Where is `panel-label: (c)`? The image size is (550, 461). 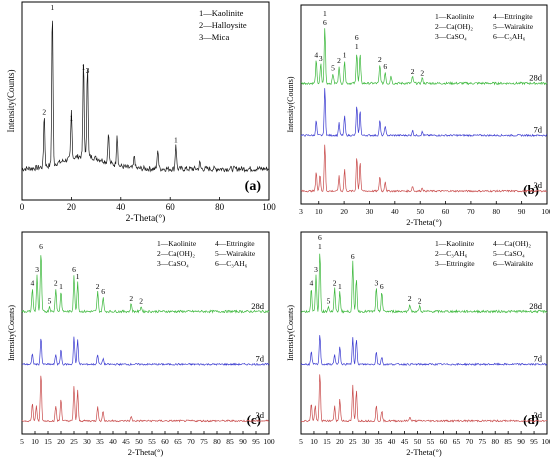 panel-label: (c) is located at coordinates (254, 419).